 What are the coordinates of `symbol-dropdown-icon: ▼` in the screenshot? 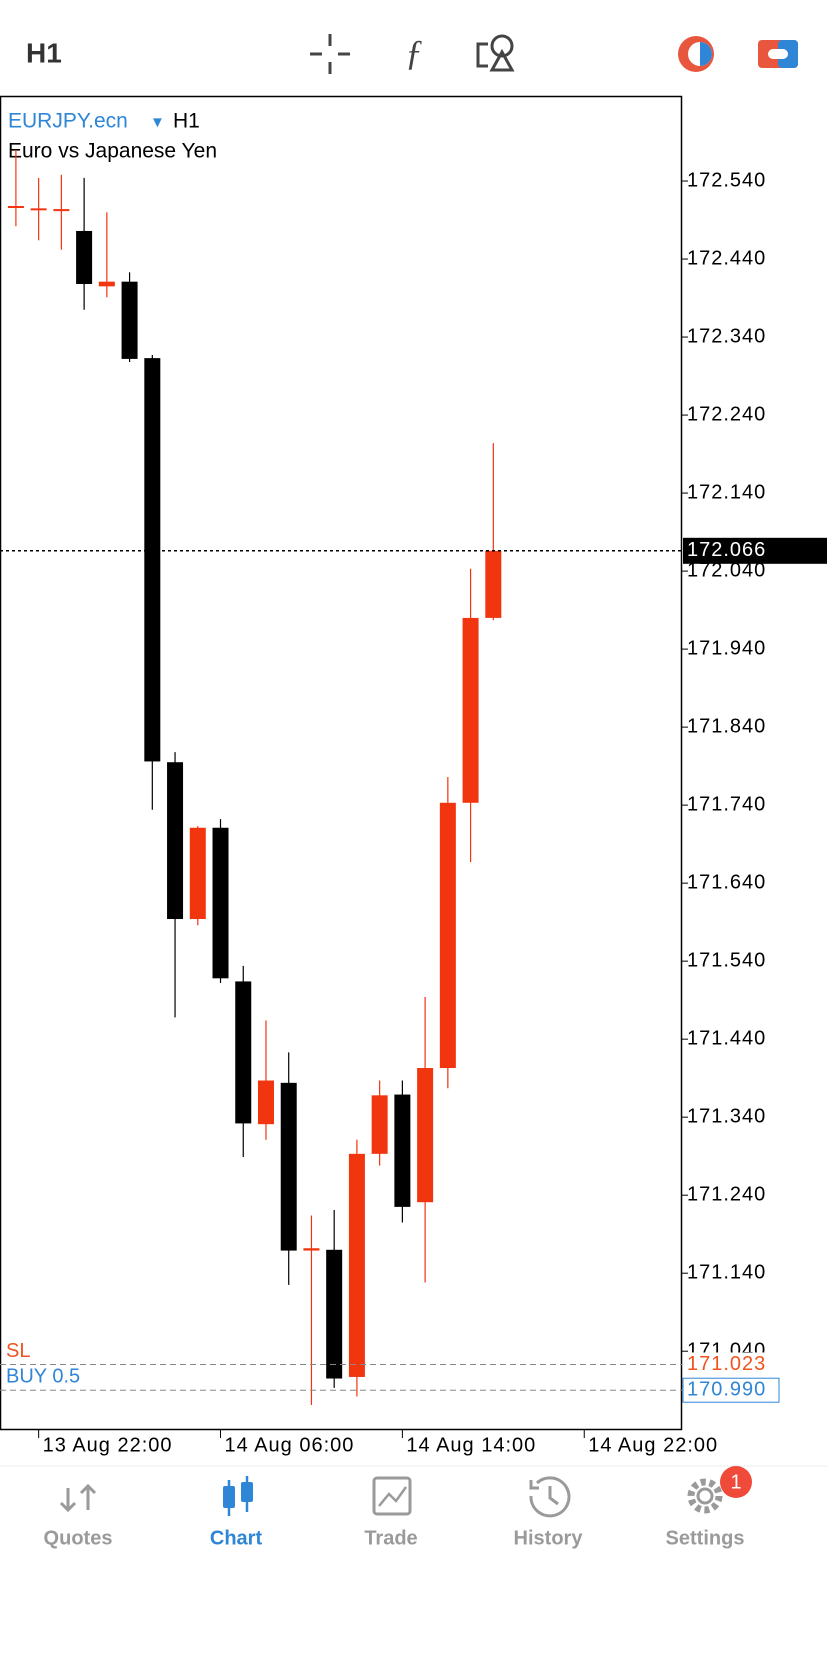 It's located at (157, 122).